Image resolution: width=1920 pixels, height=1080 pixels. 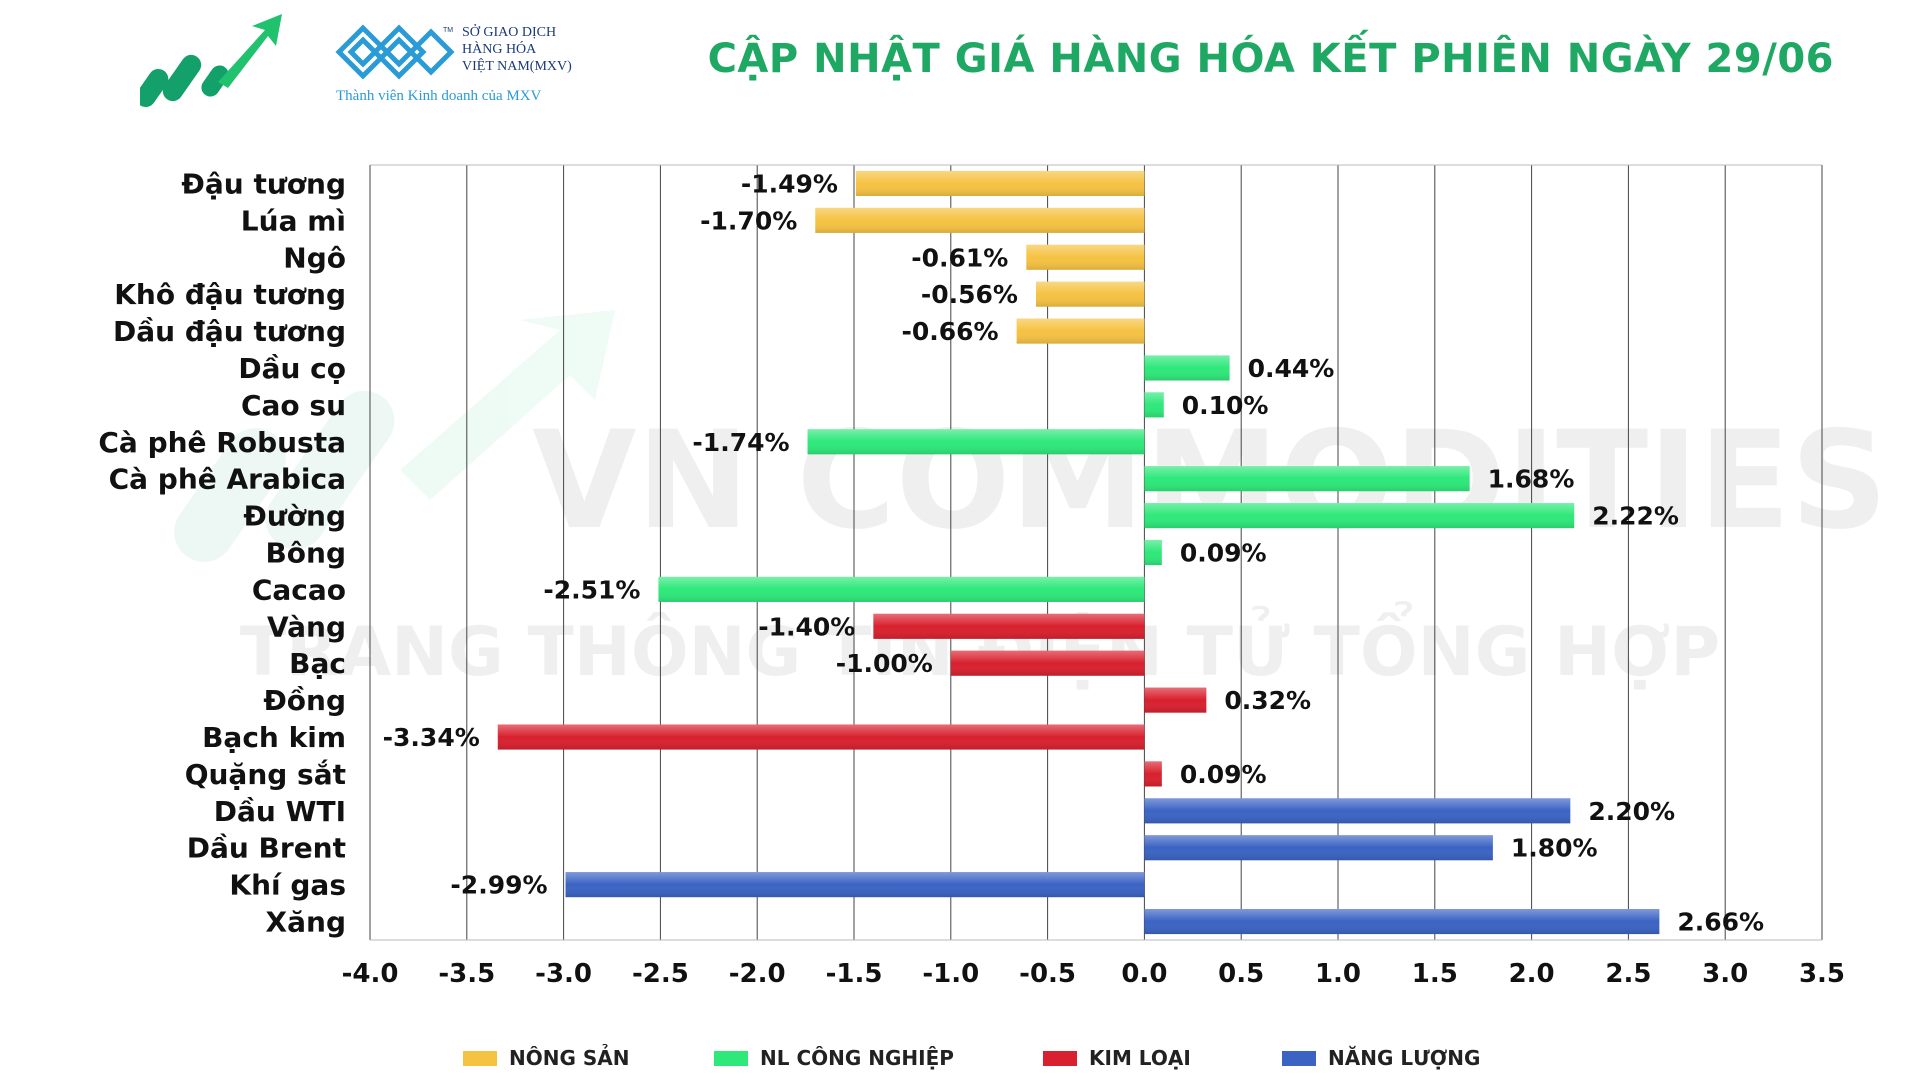 What do you see at coordinates (950, 331) in the screenshot?
I see `data-label: -0.66%` at bounding box center [950, 331].